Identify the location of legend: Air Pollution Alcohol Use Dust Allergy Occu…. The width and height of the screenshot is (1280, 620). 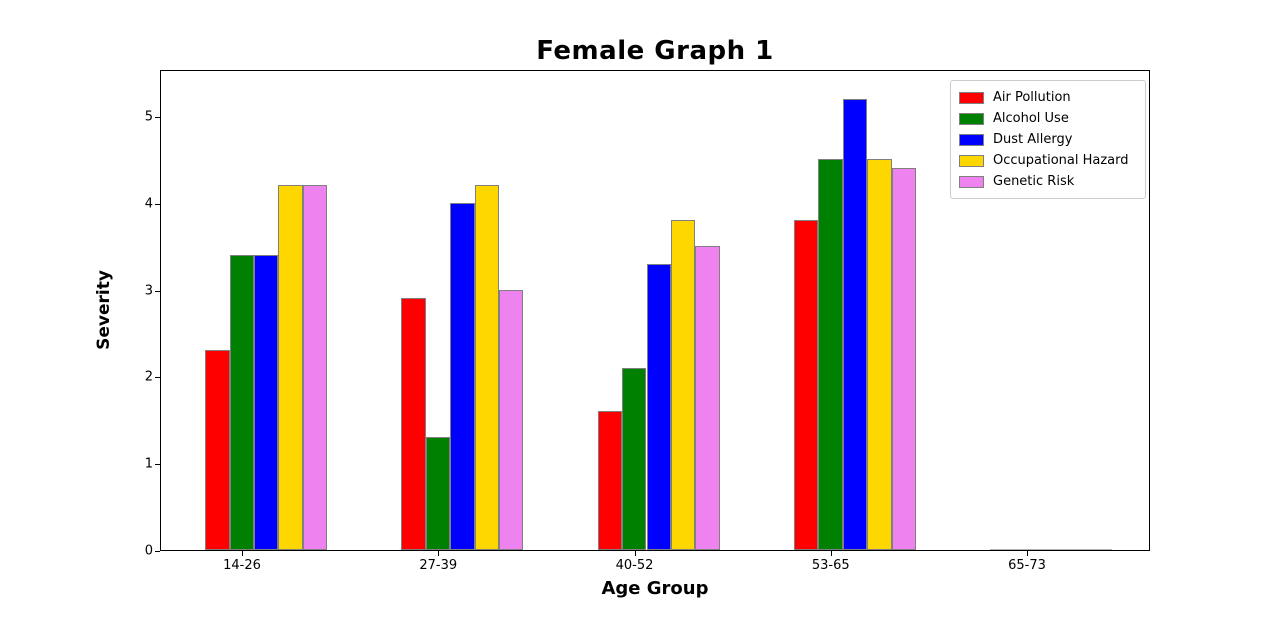
(1048, 139).